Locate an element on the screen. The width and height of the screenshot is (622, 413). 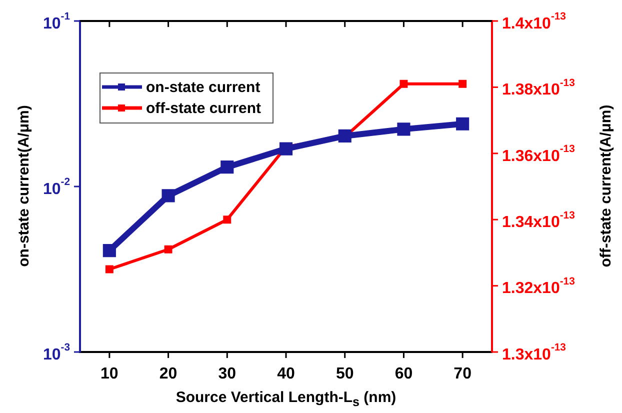
x-axis-title: Source Vertical Length-L$_{s}$ (nm) is located at coordinates (286, 399).